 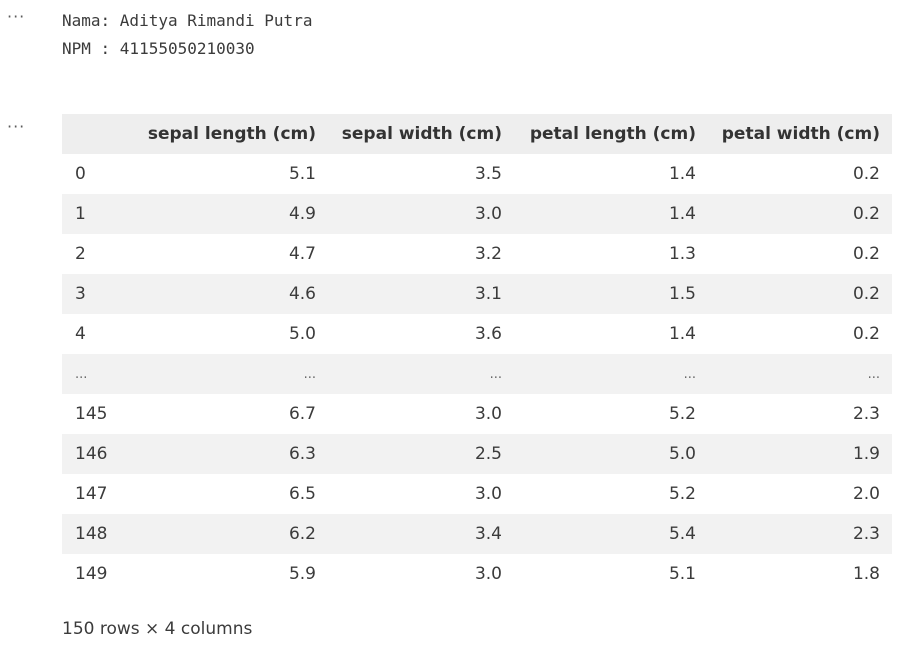 I want to click on table-cell: 3.2, so click(x=488, y=254).